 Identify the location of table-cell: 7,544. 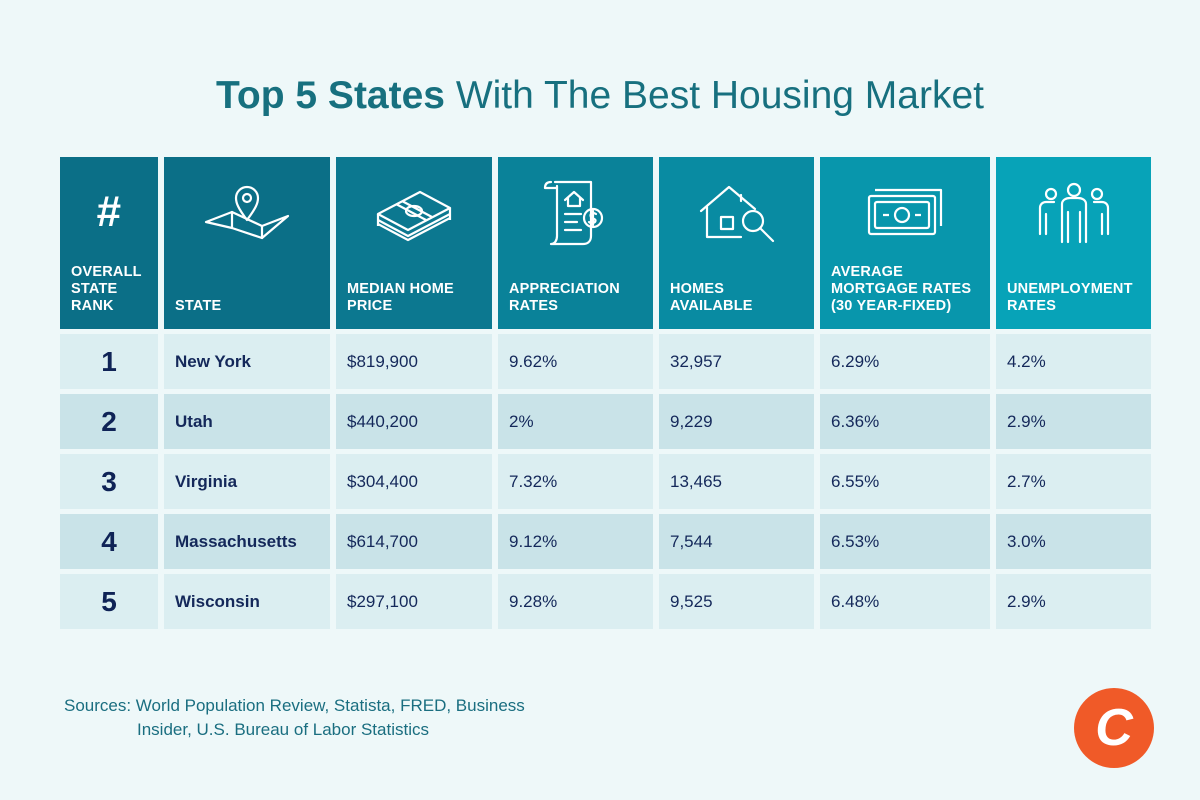
(736, 541).